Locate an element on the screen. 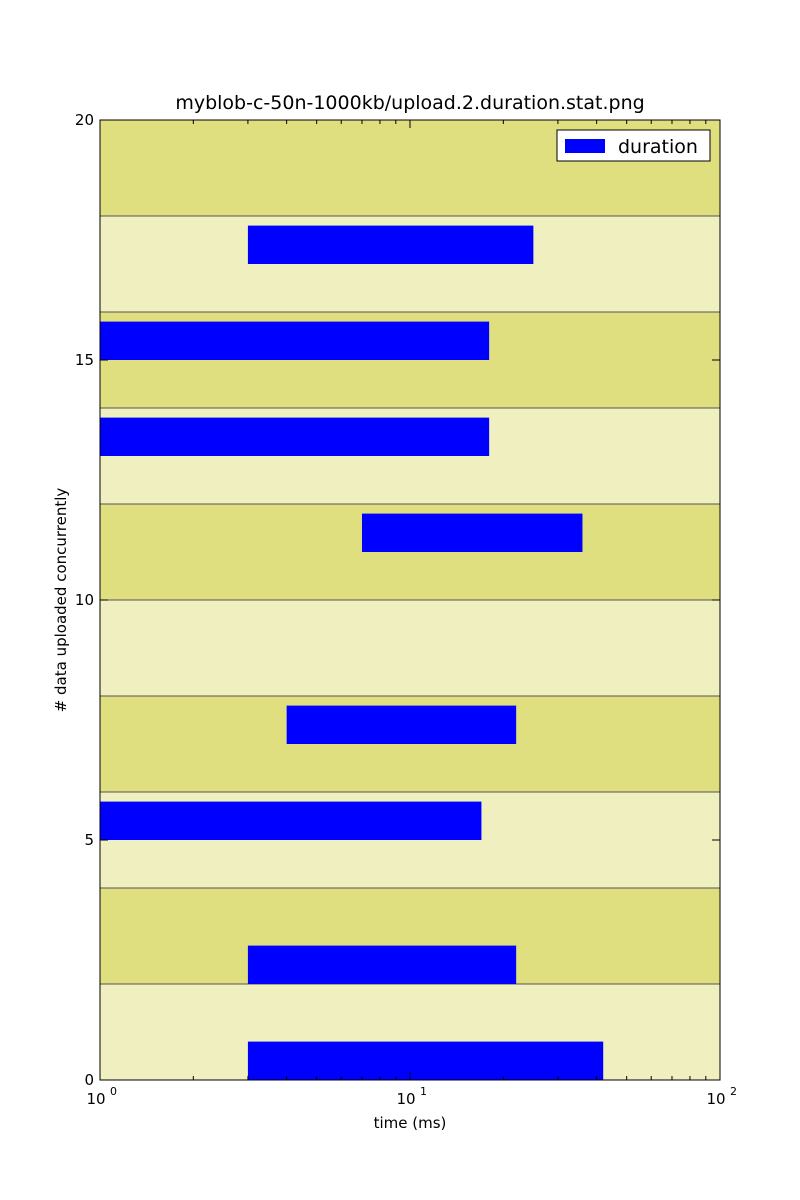 The image size is (800, 1200). y-tick-label: 0 is located at coordinates (89, 1080).